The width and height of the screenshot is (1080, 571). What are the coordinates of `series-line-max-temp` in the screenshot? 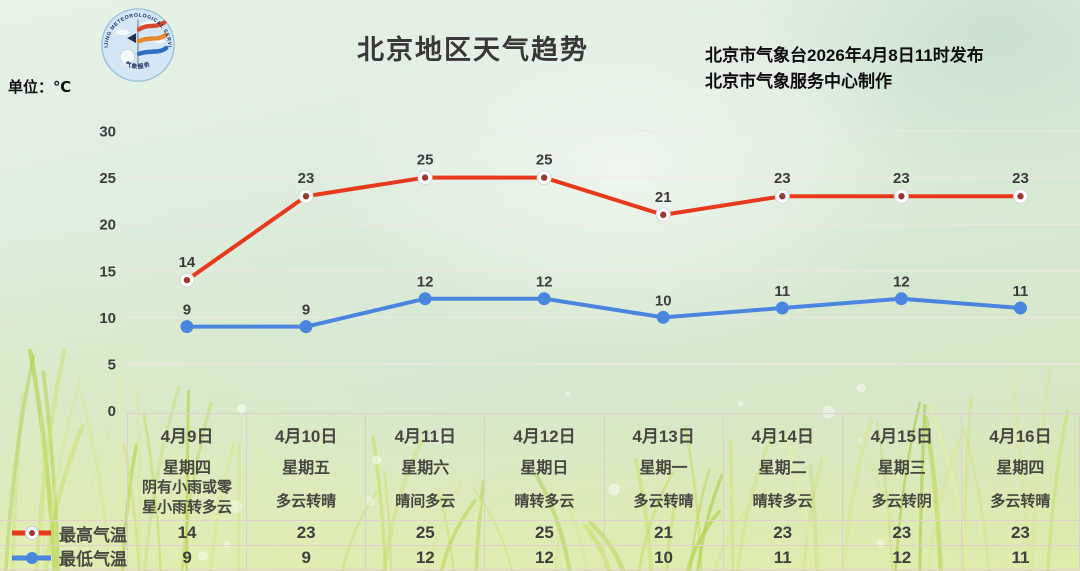 It's located at (603, 229).